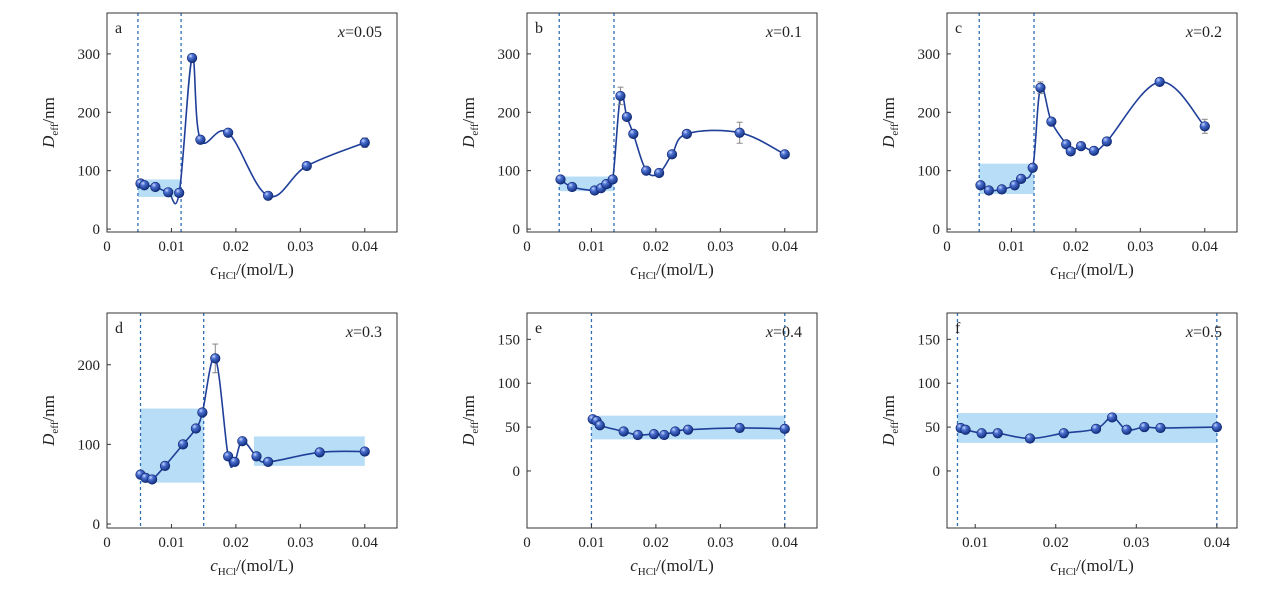 The height and width of the screenshot is (594, 1269). What do you see at coordinates (958, 28) in the screenshot?
I see `panel-letter: c` at bounding box center [958, 28].